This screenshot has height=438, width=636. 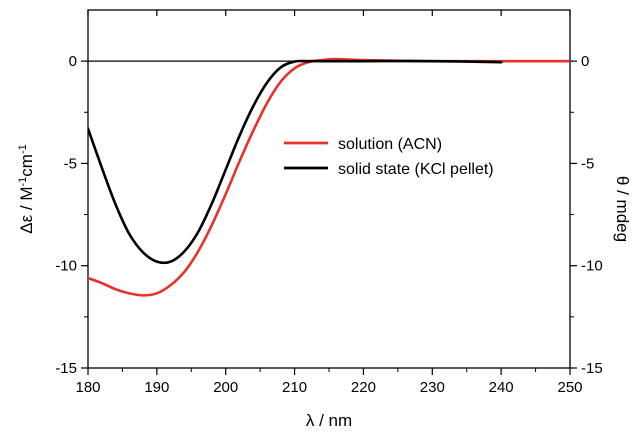 What do you see at coordinates (592, 368) in the screenshot?
I see `right-y-tick-label: -15` at bounding box center [592, 368].